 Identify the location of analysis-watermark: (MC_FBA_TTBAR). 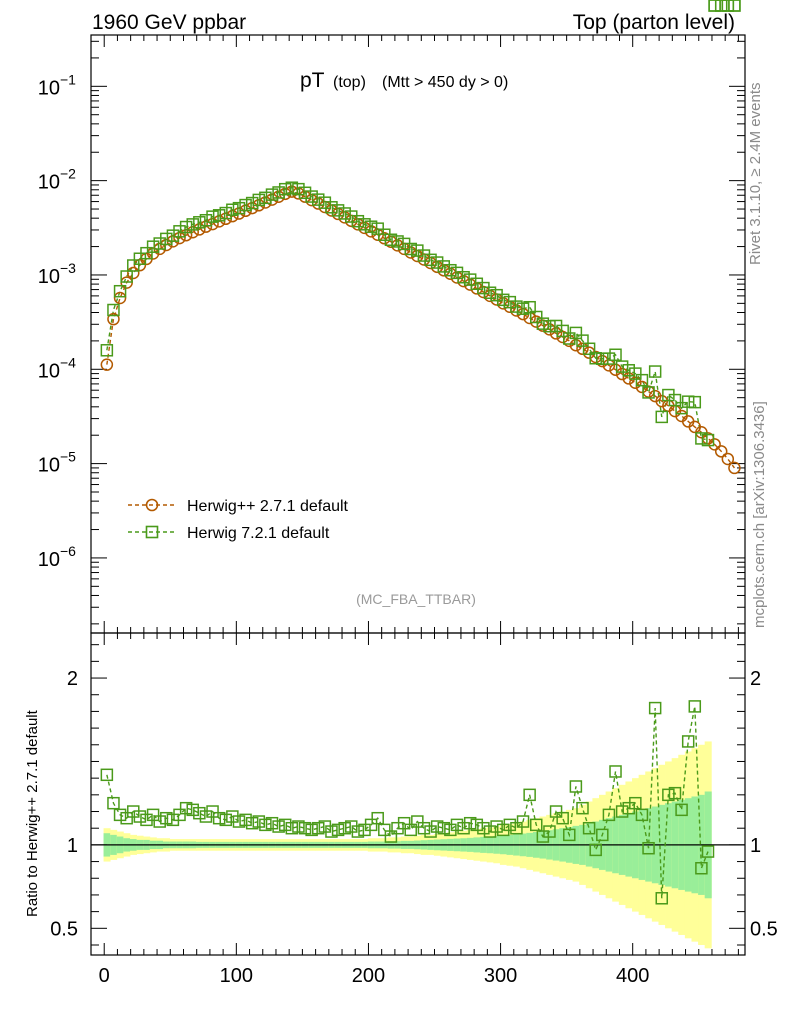
(416, 599).